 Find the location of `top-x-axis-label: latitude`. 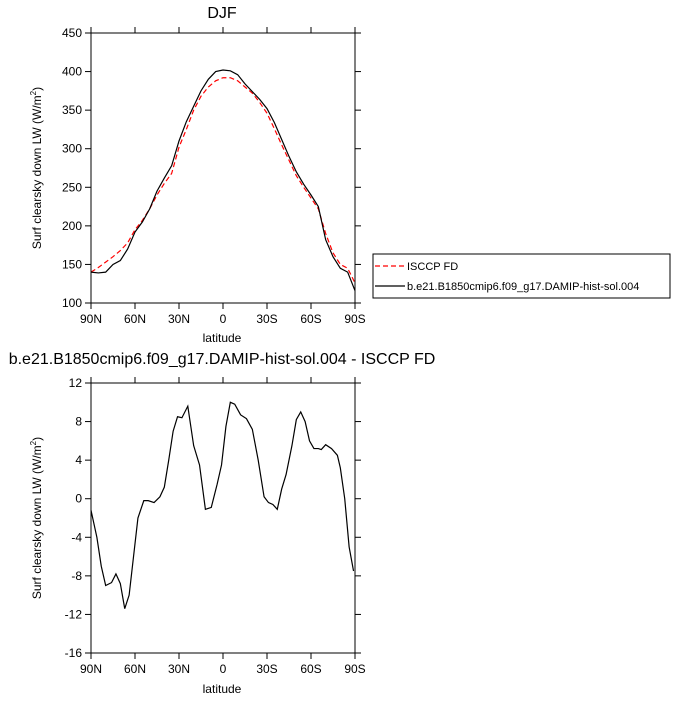

top-x-axis-label: latitude is located at coordinates (222, 338).